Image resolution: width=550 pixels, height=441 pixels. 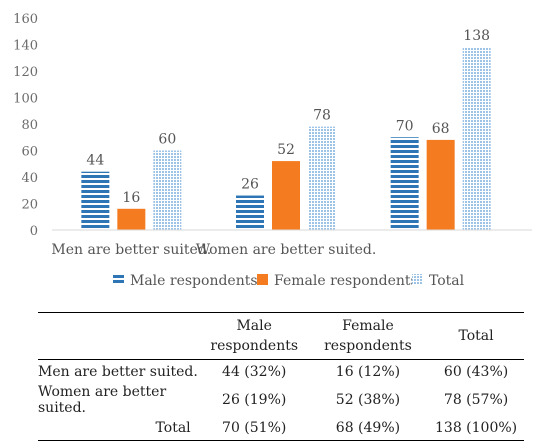 What do you see at coordinates (476, 336) in the screenshot?
I see `table-header-total: Total` at bounding box center [476, 336].